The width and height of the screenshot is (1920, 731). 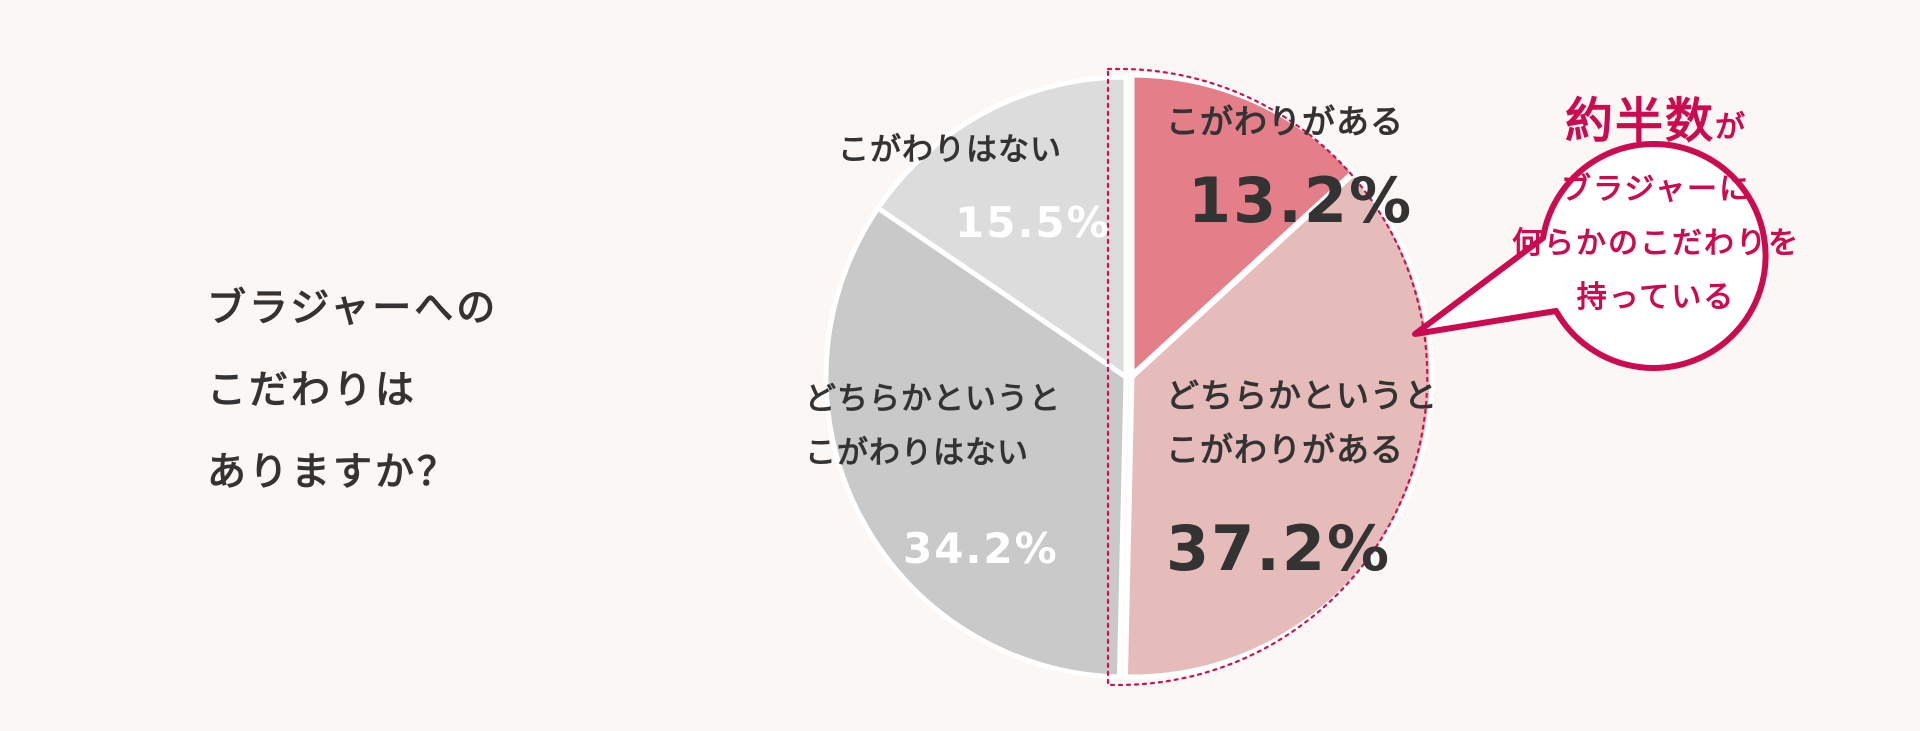 What do you see at coordinates (1278, 548) in the screenshot?
I see `slice-value-label: 37.2%` at bounding box center [1278, 548].